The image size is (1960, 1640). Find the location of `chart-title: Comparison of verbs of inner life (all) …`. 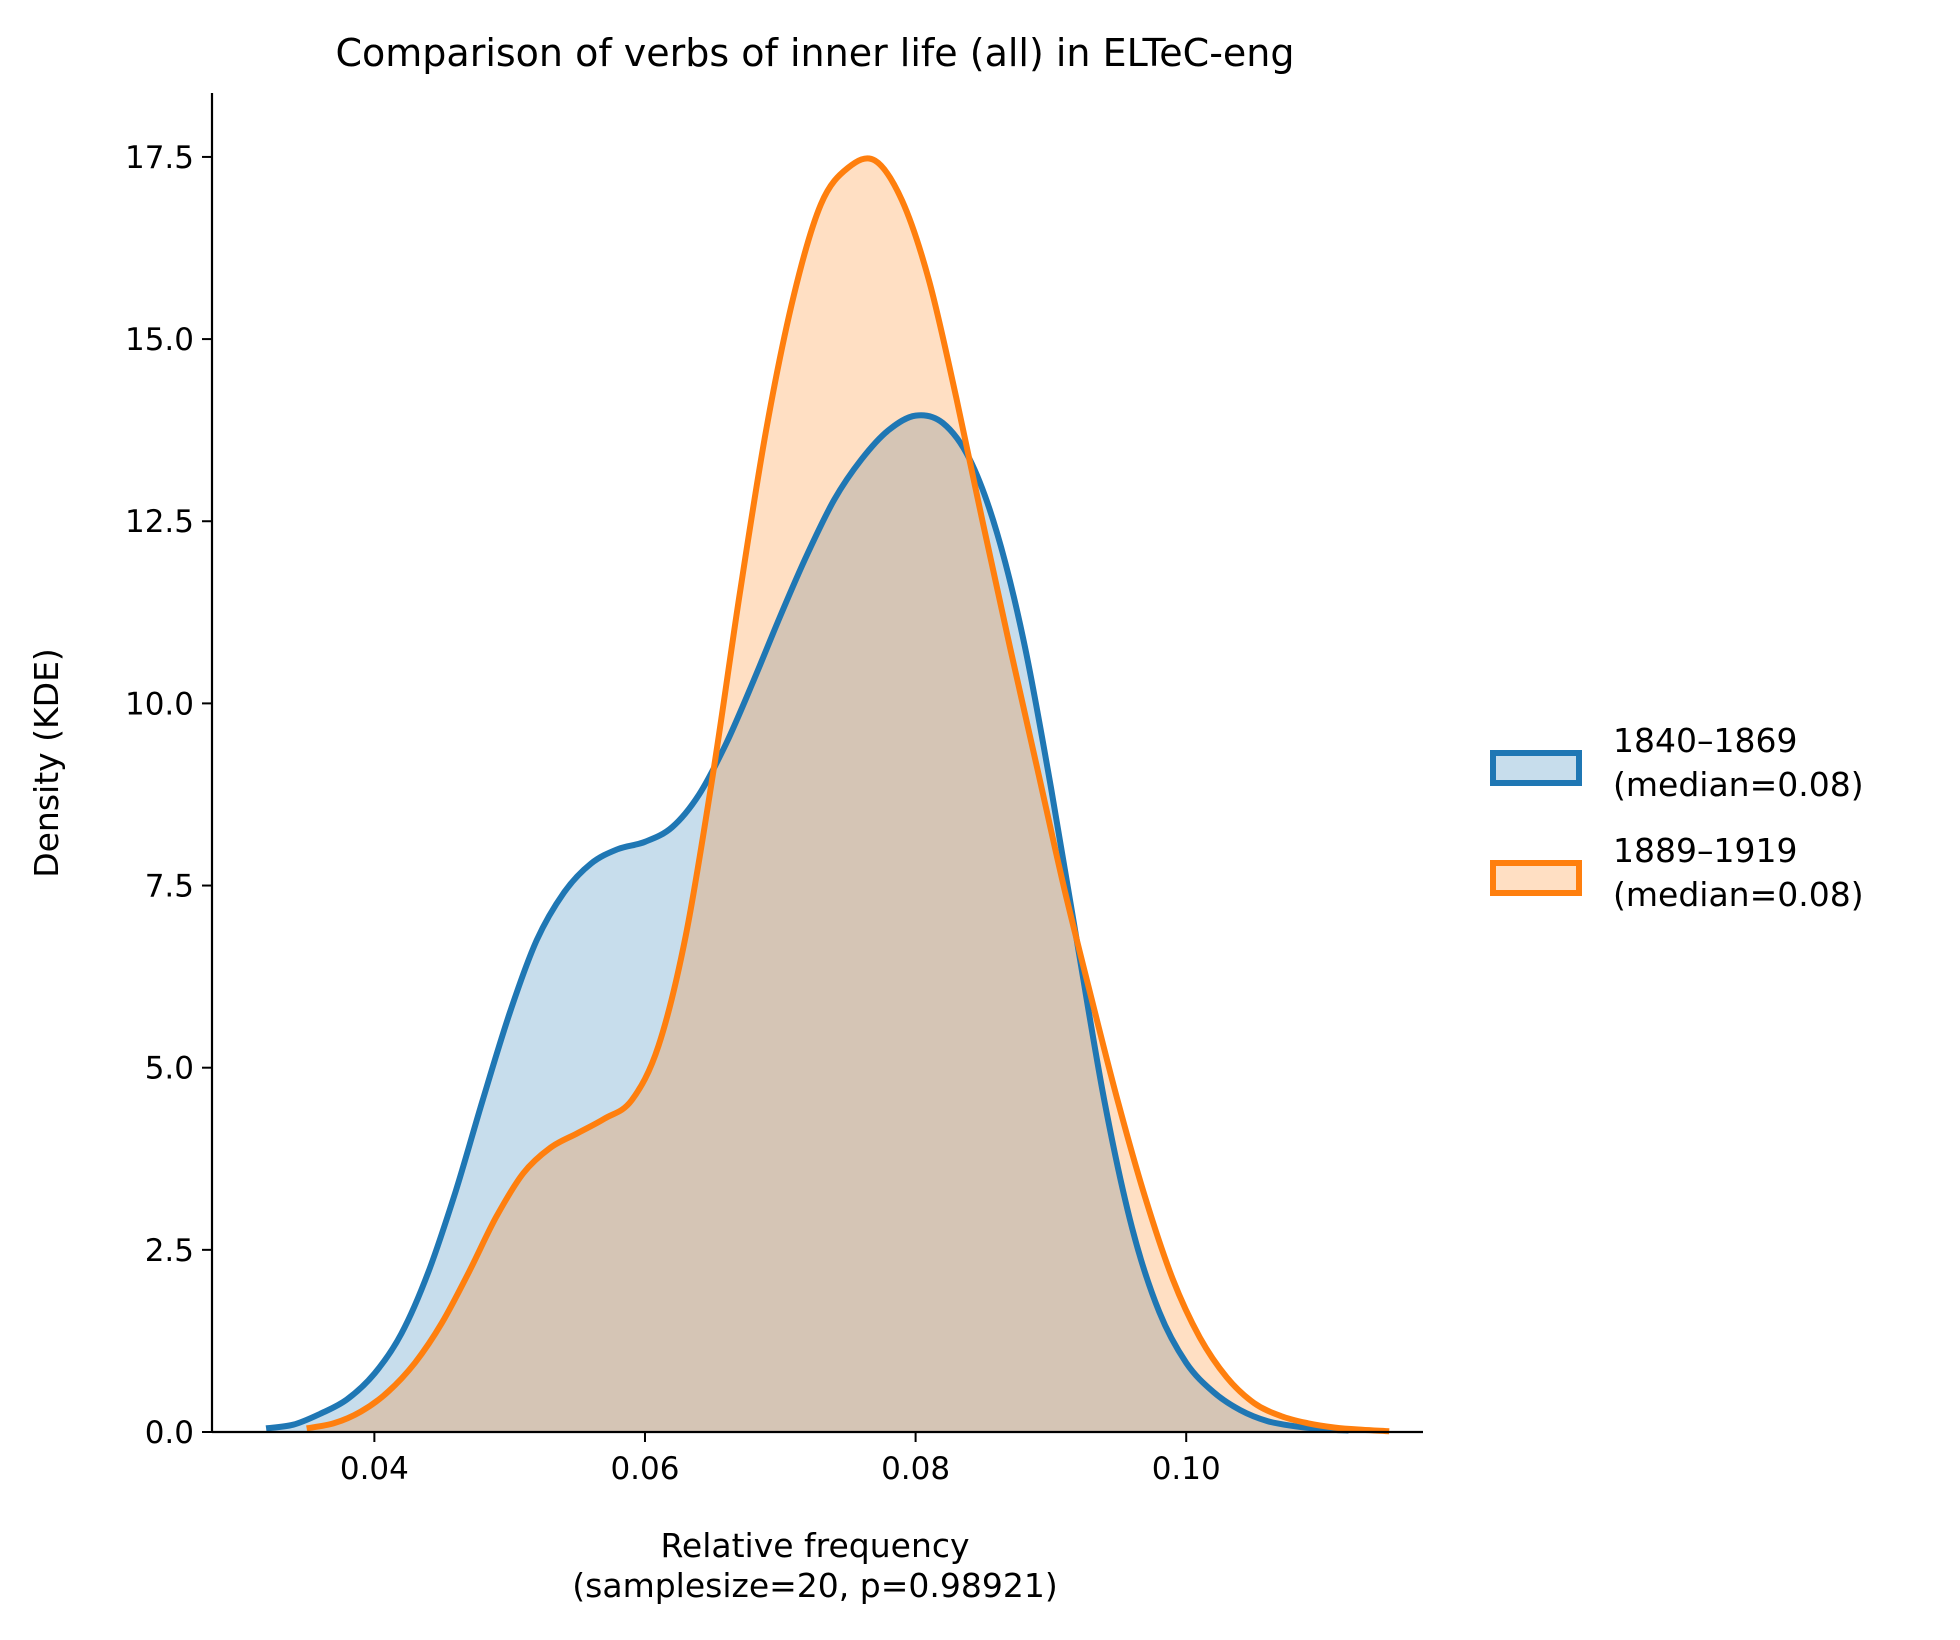

chart-title: Comparison of verbs of inner life (all) … is located at coordinates (814, 53).